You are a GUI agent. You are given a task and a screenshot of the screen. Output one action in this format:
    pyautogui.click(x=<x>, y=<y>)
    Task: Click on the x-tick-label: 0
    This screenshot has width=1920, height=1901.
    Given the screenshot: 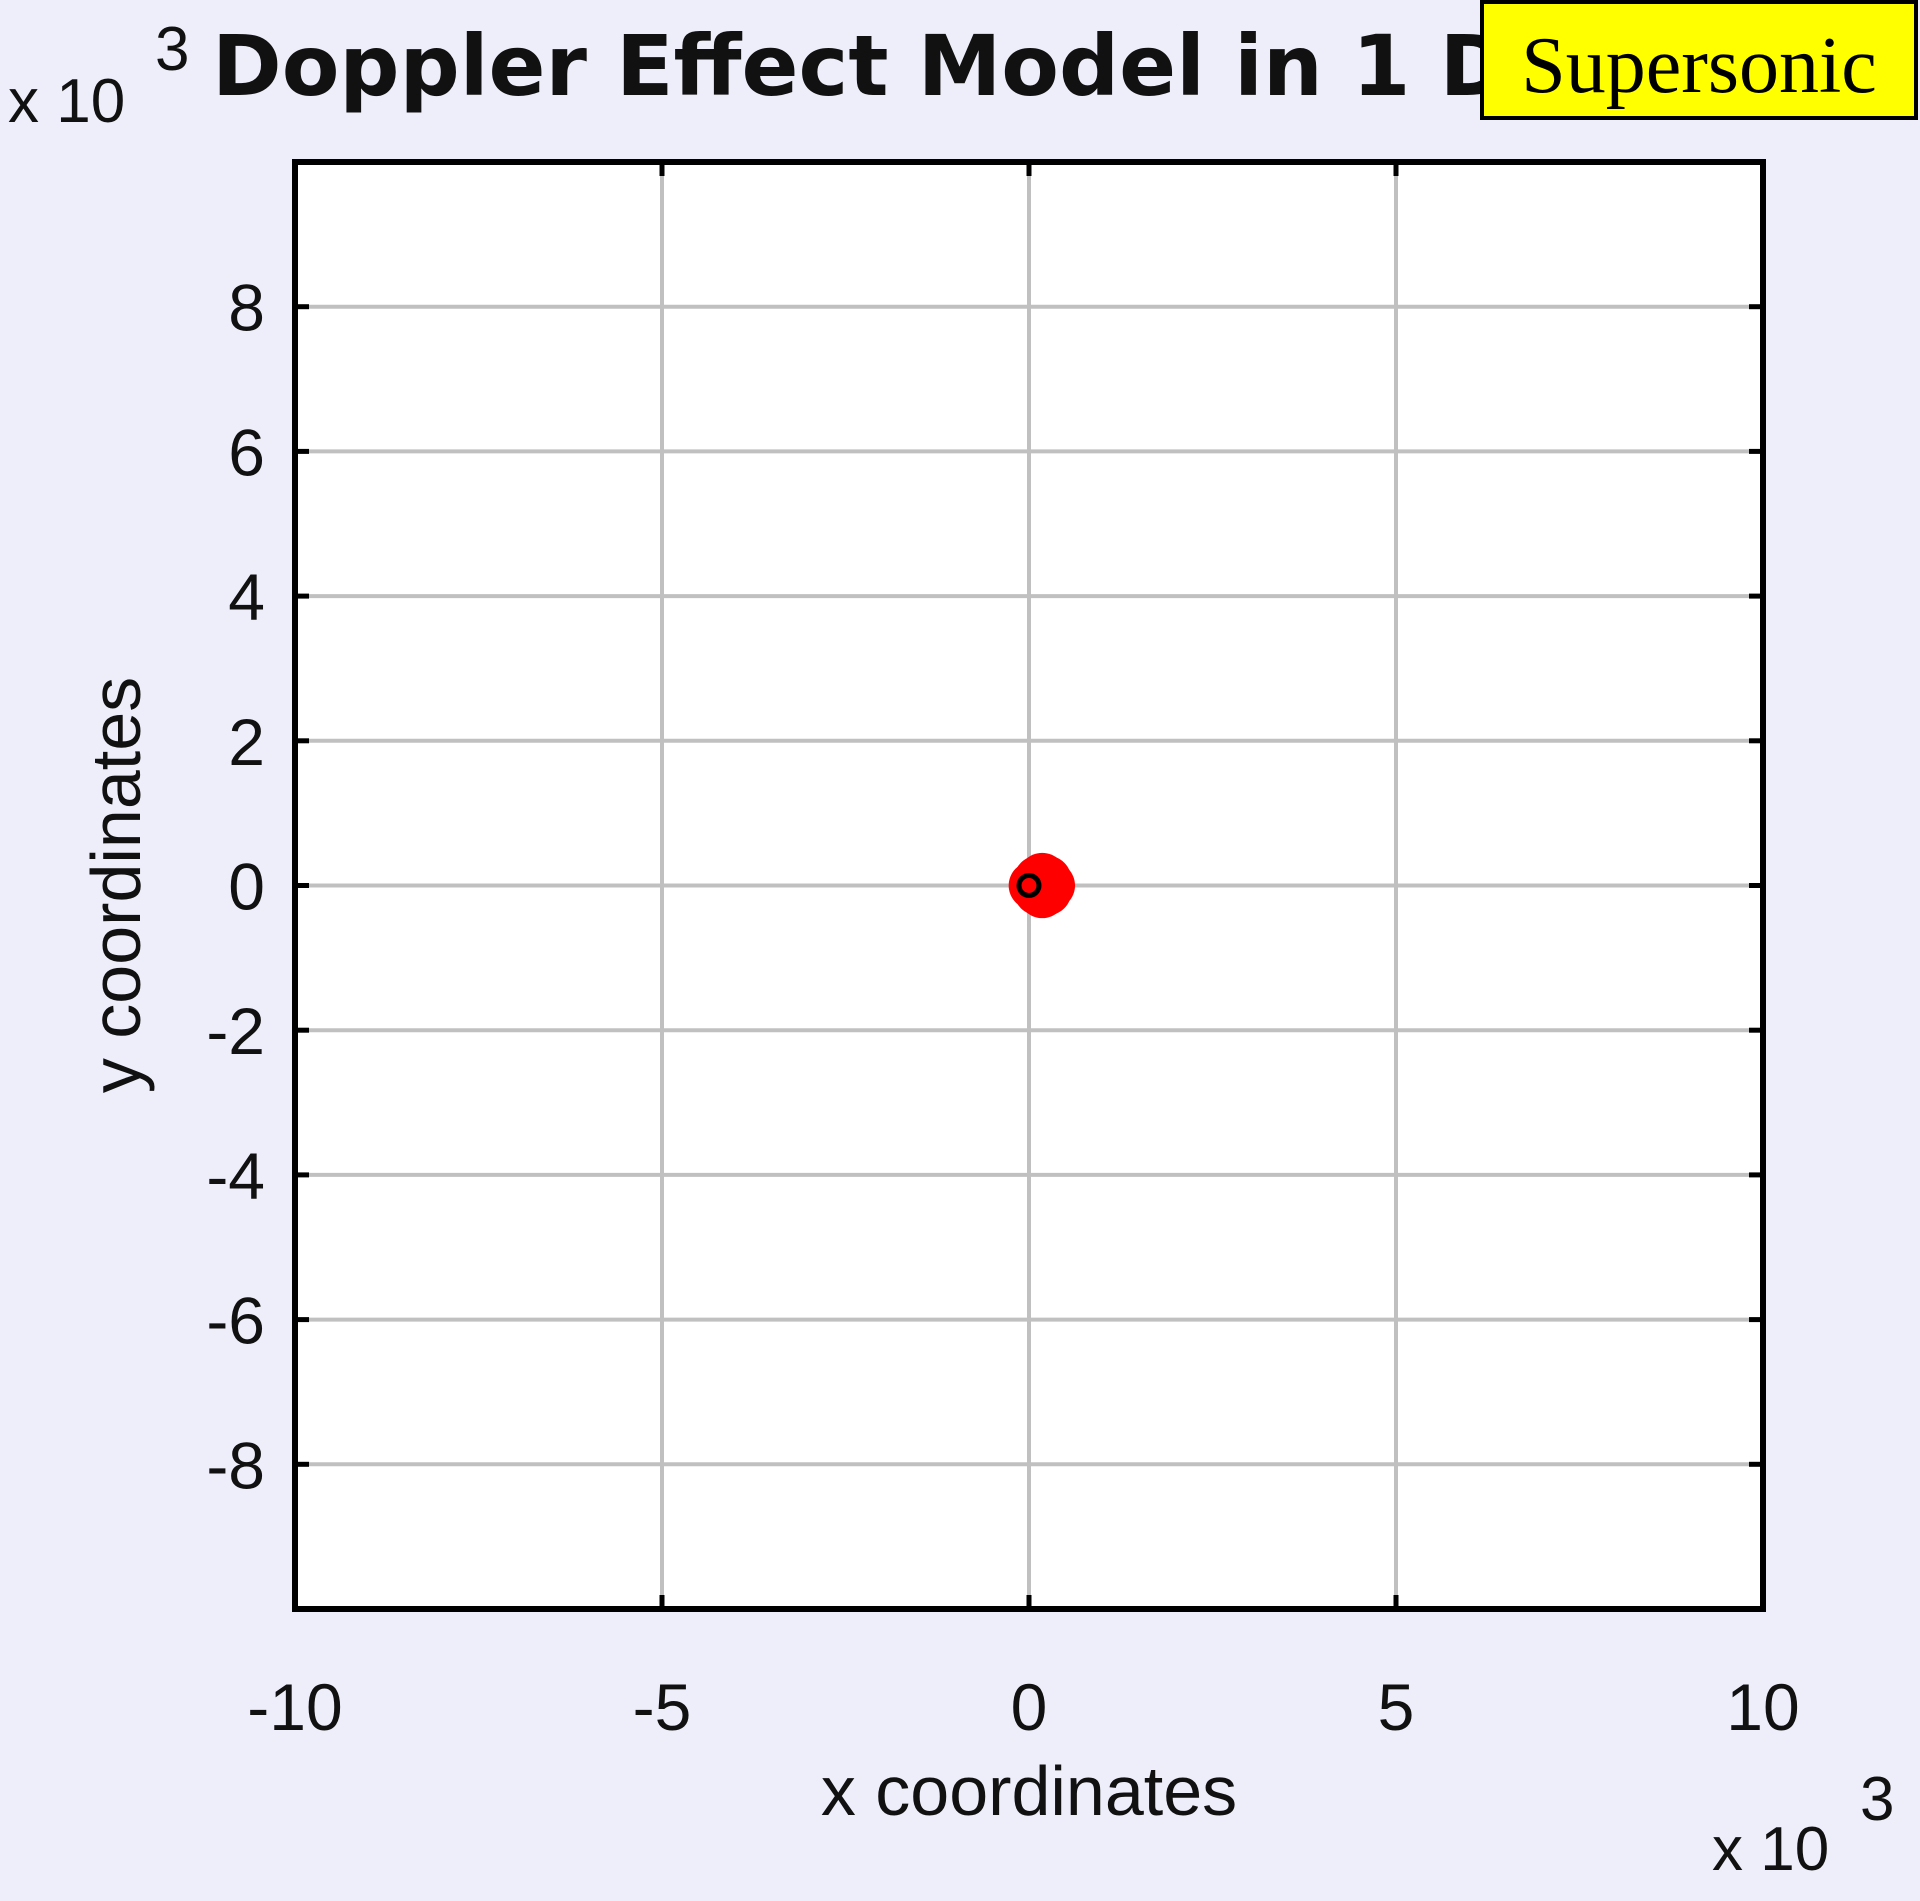 What is the action you would take?
    pyautogui.click(x=1029, y=1707)
    